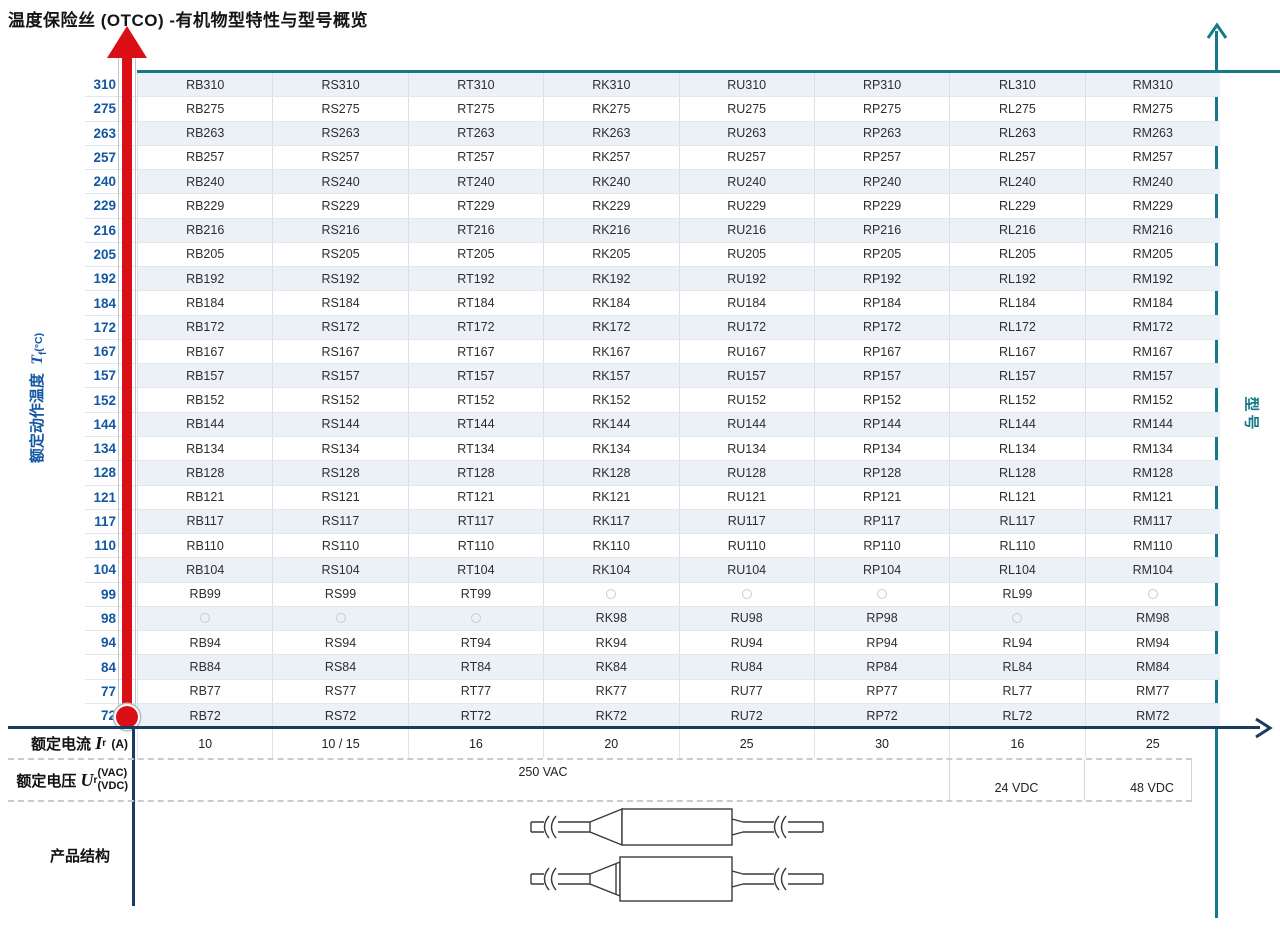 The height and width of the screenshot is (940, 1280). Describe the element at coordinates (104, 254) in the screenshot. I see `temp-tick-label: 205` at that location.